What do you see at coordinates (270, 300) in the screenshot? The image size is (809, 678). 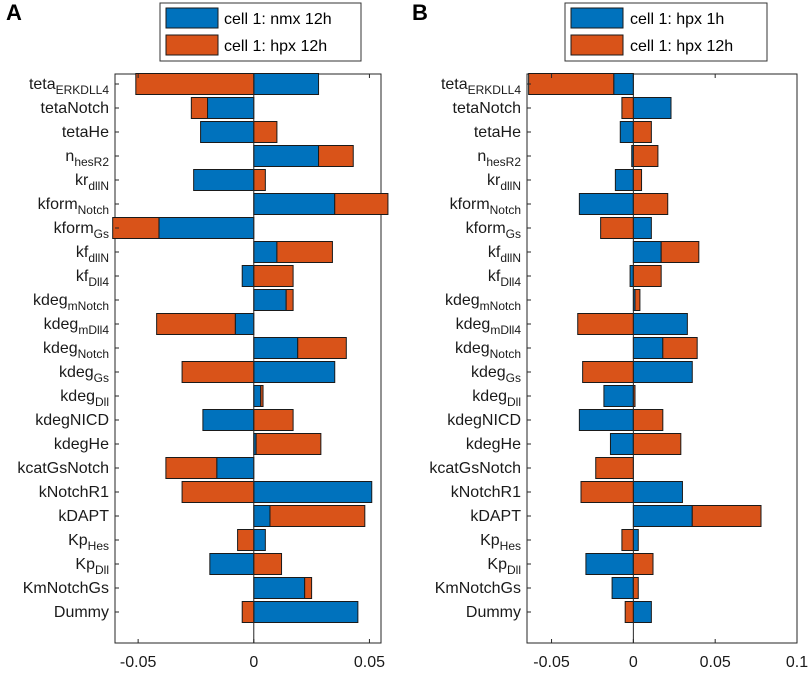 I see `bar-a-kdeg-mnotch-s0` at bounding box center [270, 300].